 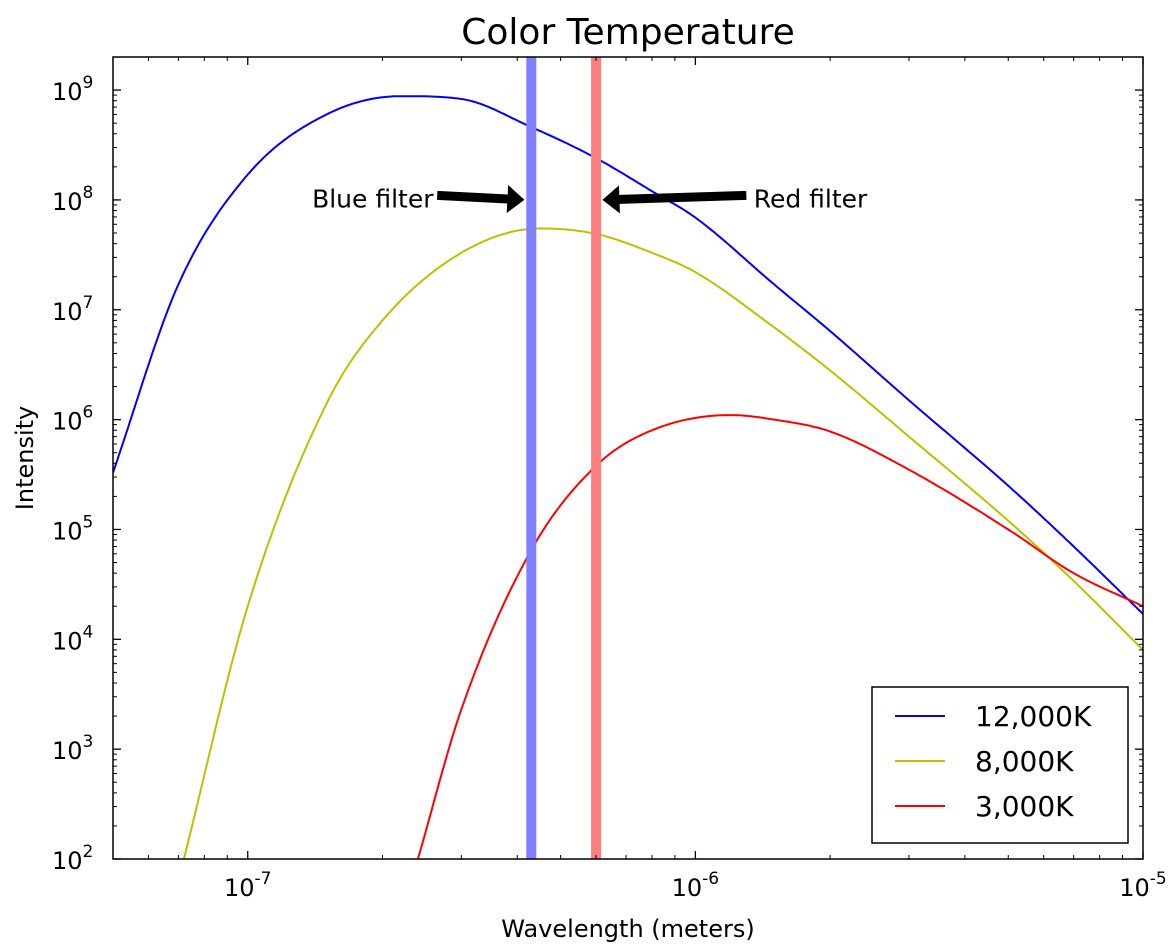 I want to click on y-tick-label: 10⁹, so click(x=72, y=89).